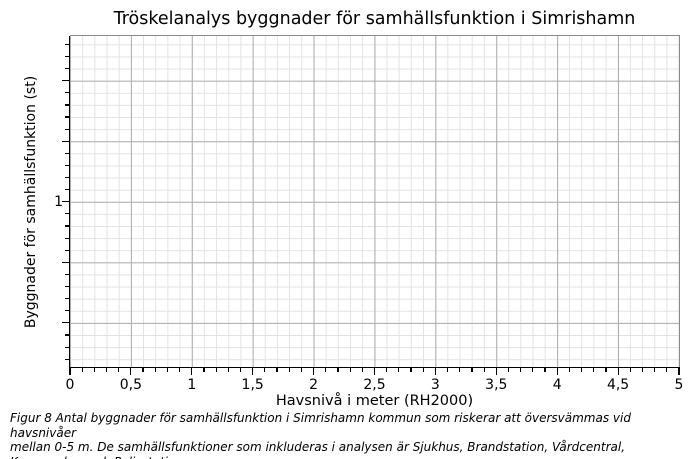 This screenshot has height=459, width=700. What do you see at coordinates (314, 385) in the screenshot?
I see `x-tick-label: 2` at bounding box center [314, 385].